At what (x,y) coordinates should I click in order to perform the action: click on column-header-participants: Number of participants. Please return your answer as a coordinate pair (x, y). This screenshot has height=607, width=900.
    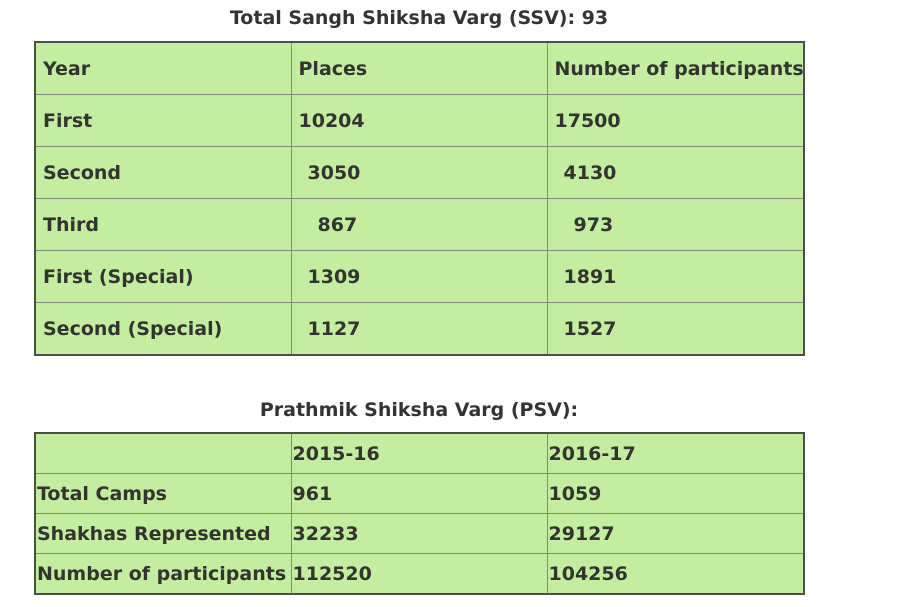
    Looking at the image, I should click on (675, 68).